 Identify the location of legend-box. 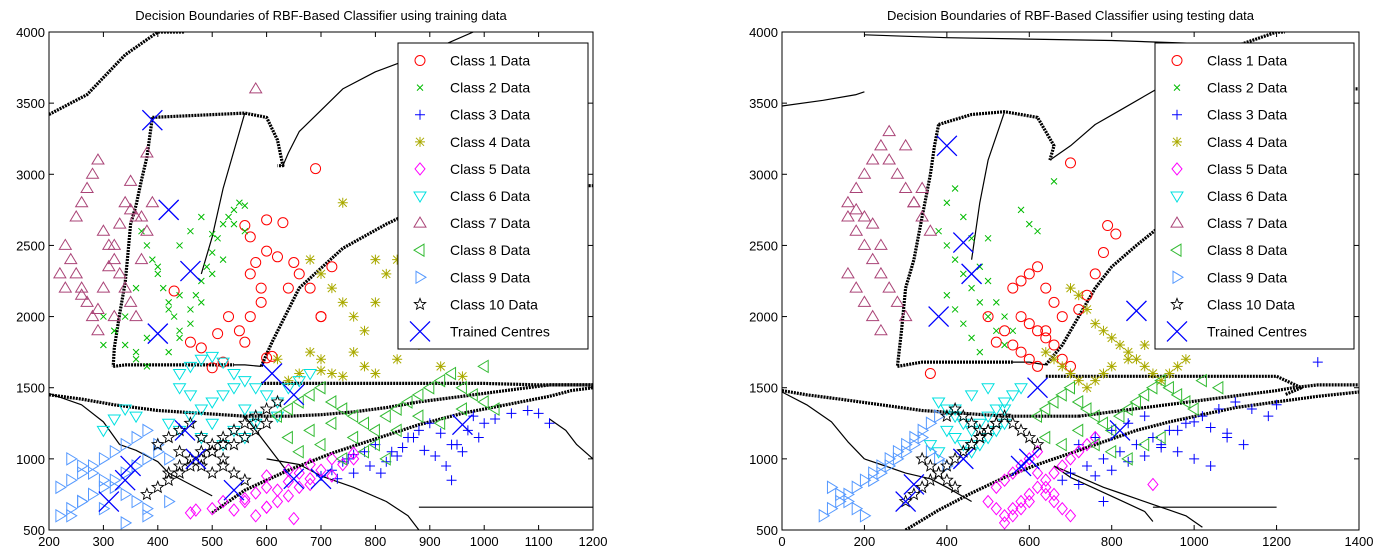
(493, 196).